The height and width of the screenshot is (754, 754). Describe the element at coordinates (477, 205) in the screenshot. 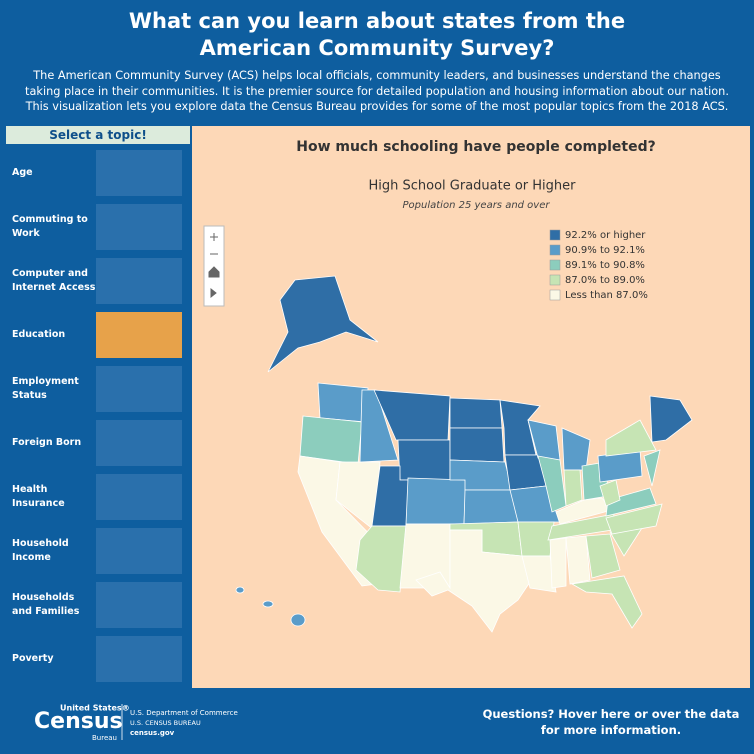

I see `map-note: Population 25 years and over` at that location.